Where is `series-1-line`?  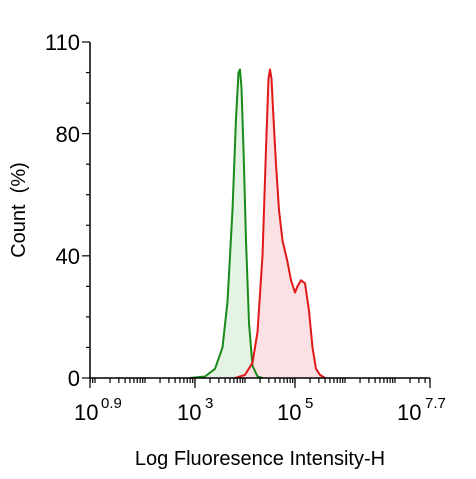
series-1-line is located at coordinates (280, 223).